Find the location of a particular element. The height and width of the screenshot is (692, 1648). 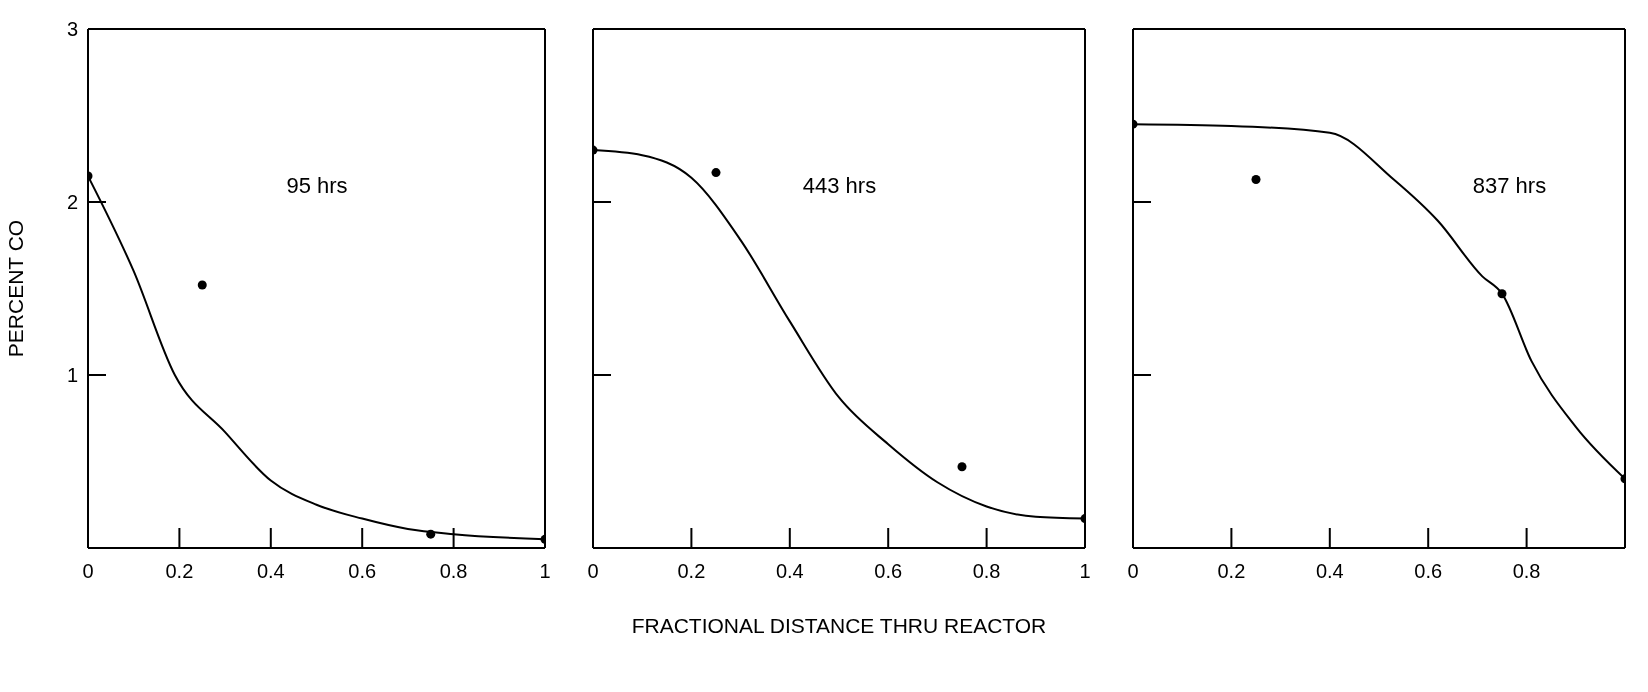

annotation: 443 hrs is located at coordinates (839, 186).